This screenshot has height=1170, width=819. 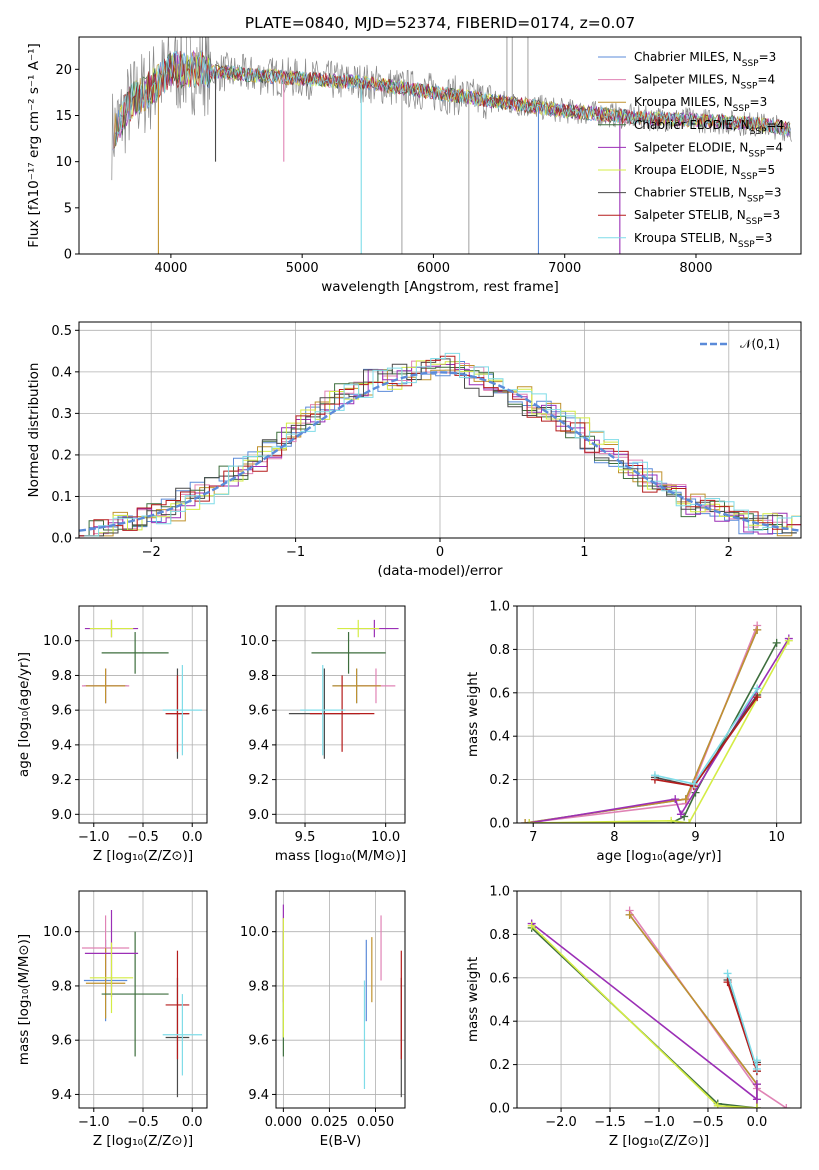 What do you see at coordinates (61, 331) in the screenshot?
I see `y-tick-label: 0.5` at bounding box center [61, 331].